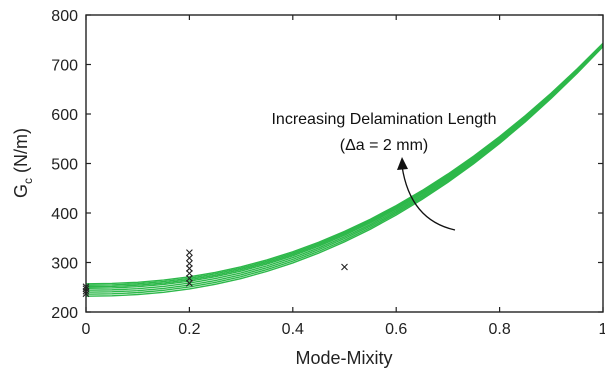  What do you see at coordinates (602, 329) in the screenshot?
I see `x-tick-label: 1` at bounding box center [602, 329].